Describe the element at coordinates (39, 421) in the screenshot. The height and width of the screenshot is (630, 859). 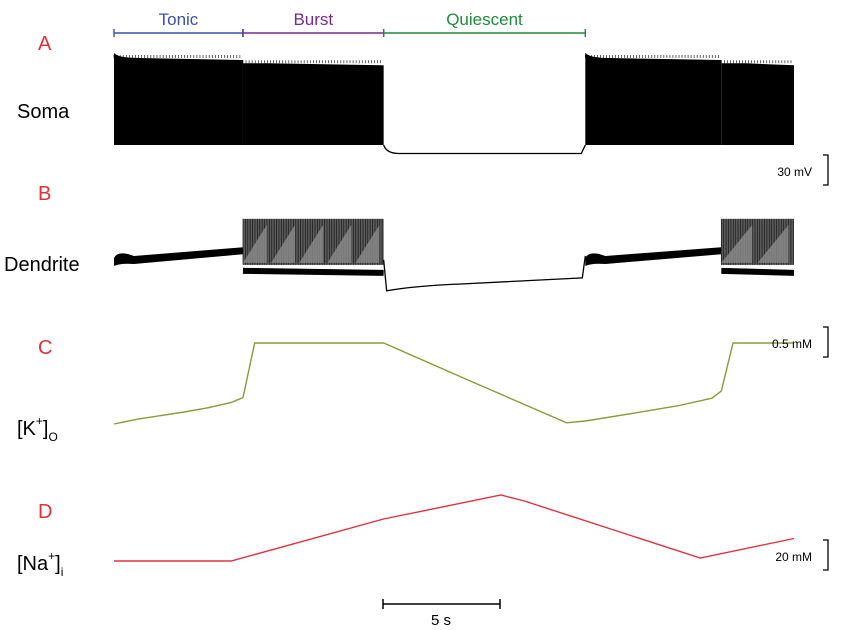
I see `potassium-label-sup: +` at that location.